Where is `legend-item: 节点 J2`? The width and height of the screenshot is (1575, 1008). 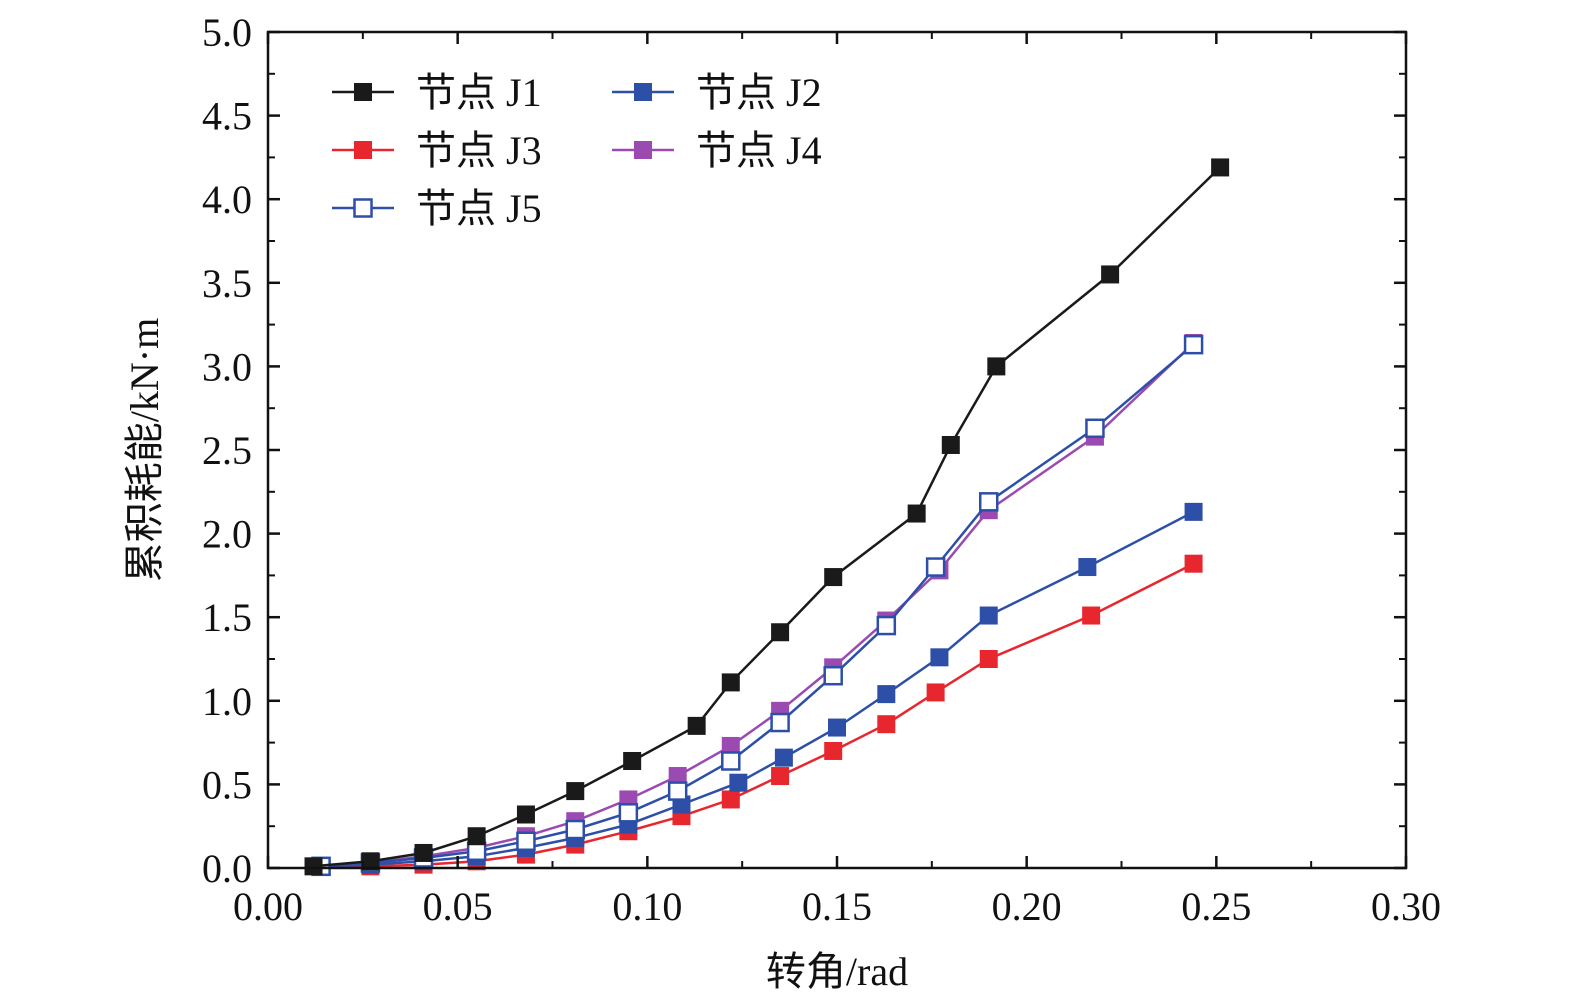 legend-item: 节点 J2 is located at coordinates (717, 92).